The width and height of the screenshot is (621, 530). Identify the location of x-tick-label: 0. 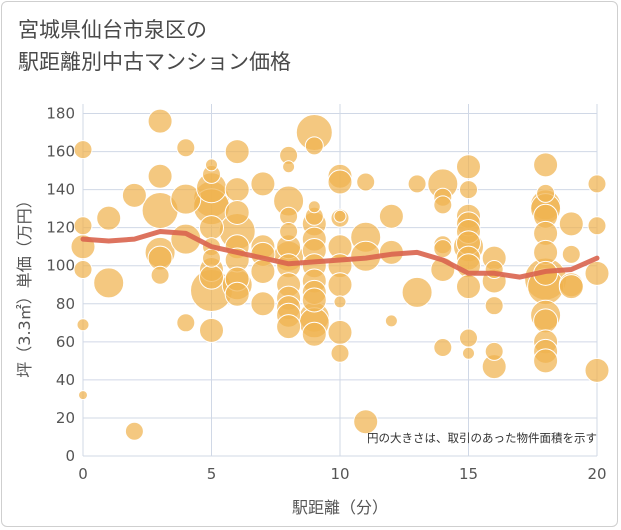
(83, 474).